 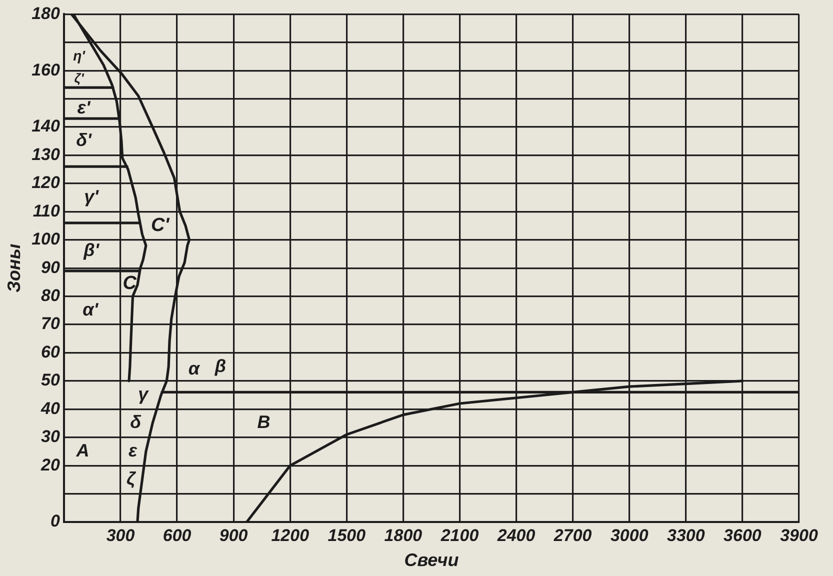 I want to click on x-tick-label: 1500, so click(x=347, y=535).